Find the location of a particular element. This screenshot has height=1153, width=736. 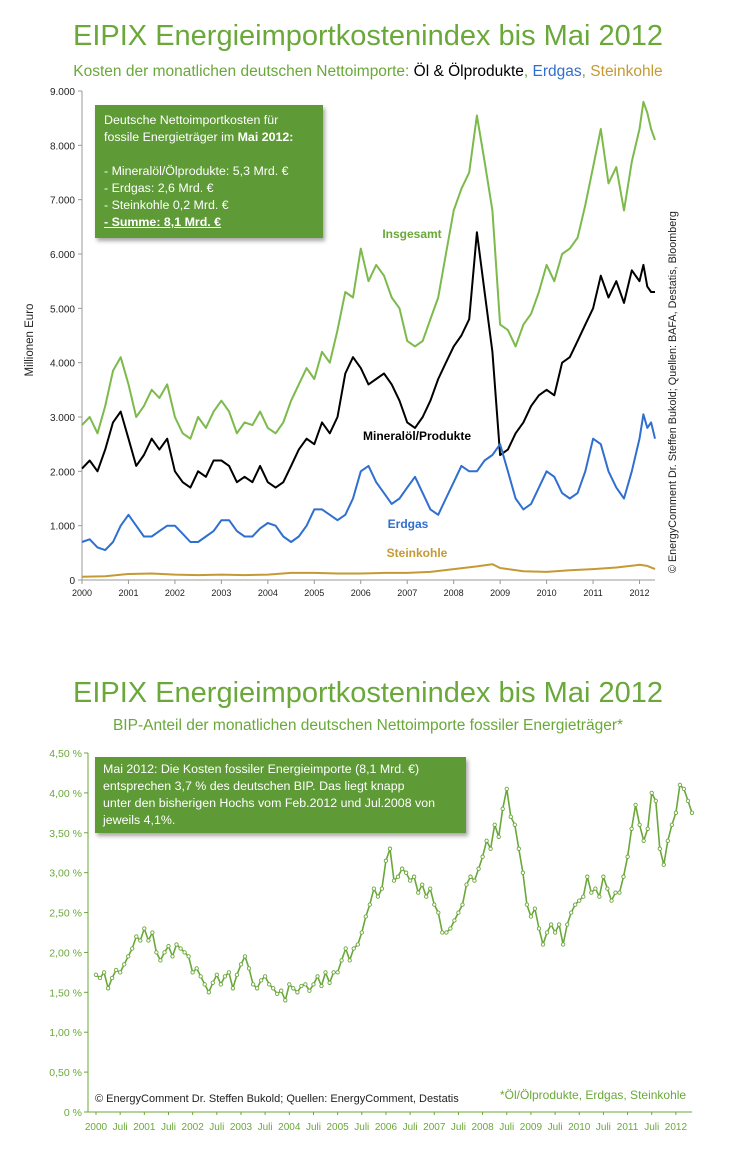

chart2-xtick-label: 2000 is located at coordinates (96, 1127).